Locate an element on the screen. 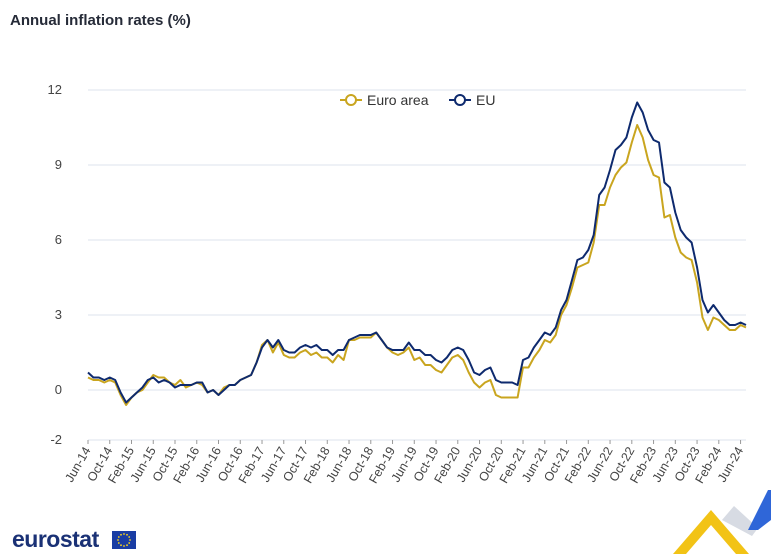  chevron-blue-icon is located at coordinates (759, 510).